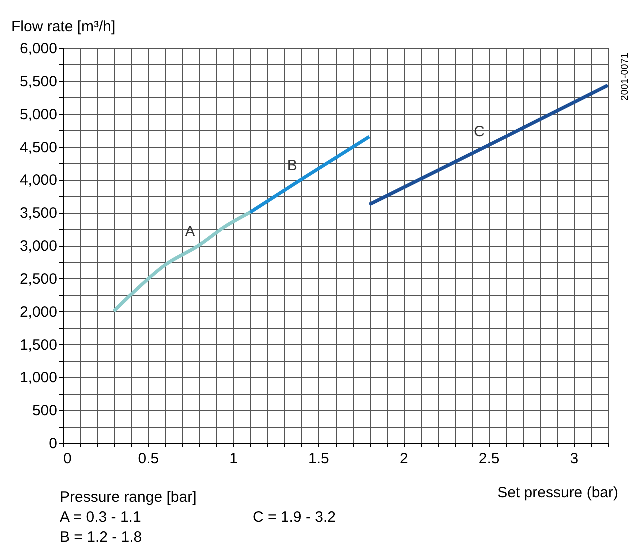 This screenshot has width=629, height=542. I want to click on y-tick-label: 0, so click(53, 444).